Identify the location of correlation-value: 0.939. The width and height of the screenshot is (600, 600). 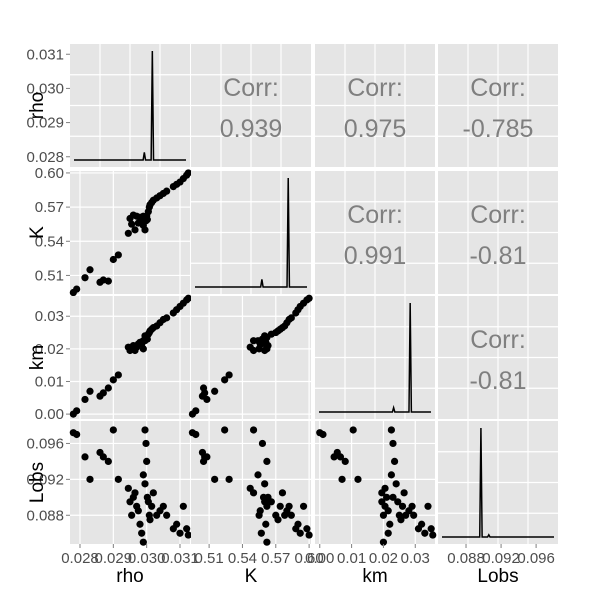
(251, 129).